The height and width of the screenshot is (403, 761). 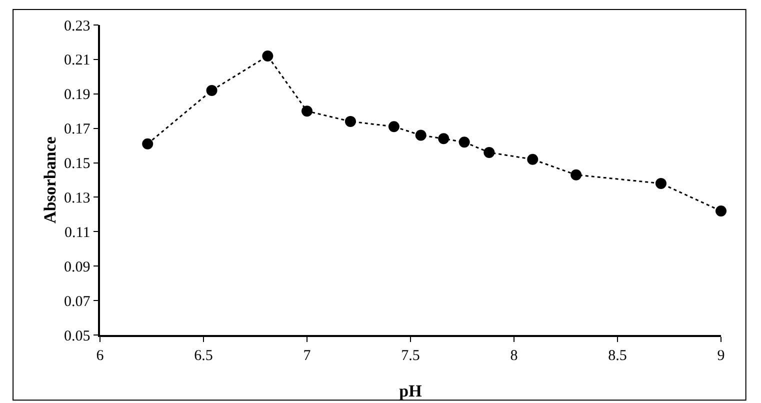 What do you see at coordinates (77, 95) in the screenshot?
I see `y-tick-label: 0.19` at bounding box center [77, 95].